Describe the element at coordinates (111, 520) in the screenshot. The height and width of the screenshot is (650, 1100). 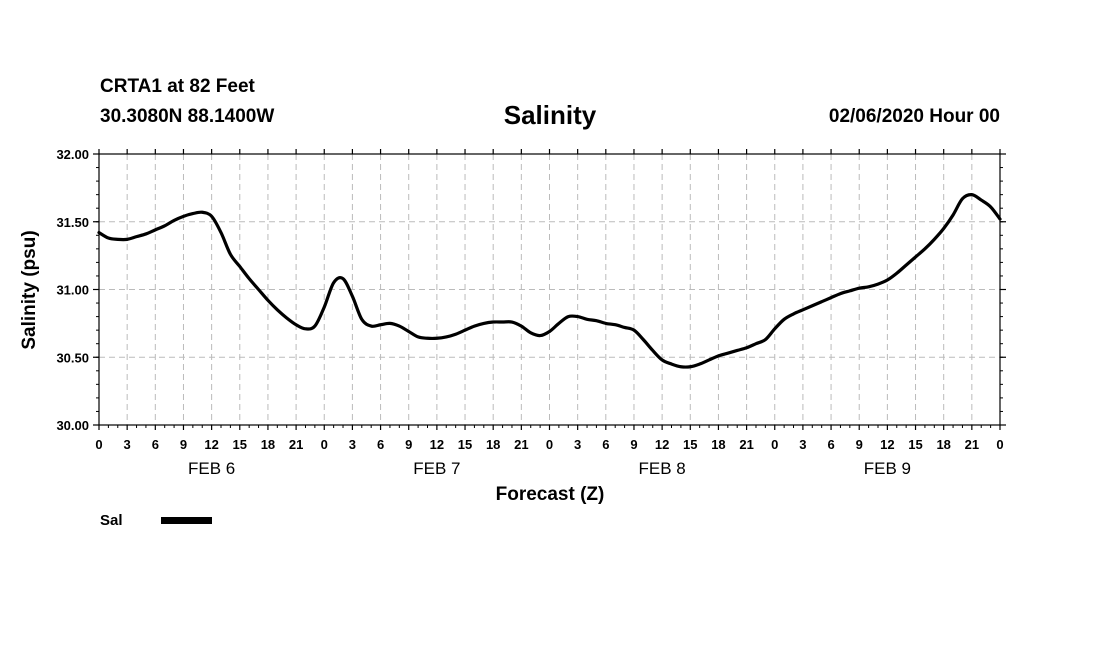
I see `legend-label: Sal` at that location.